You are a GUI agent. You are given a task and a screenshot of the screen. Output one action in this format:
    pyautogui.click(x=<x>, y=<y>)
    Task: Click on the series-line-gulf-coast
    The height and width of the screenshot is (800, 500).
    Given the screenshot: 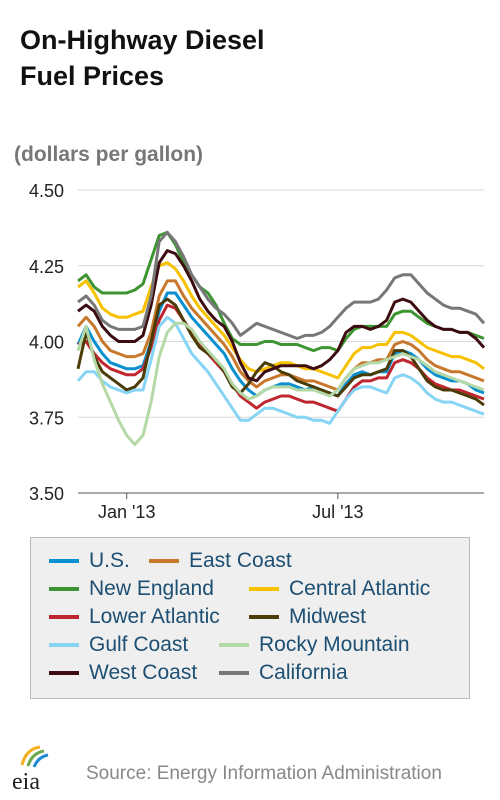 What is the action you would take?
    pyautogui.click(x=280, y=370)
    